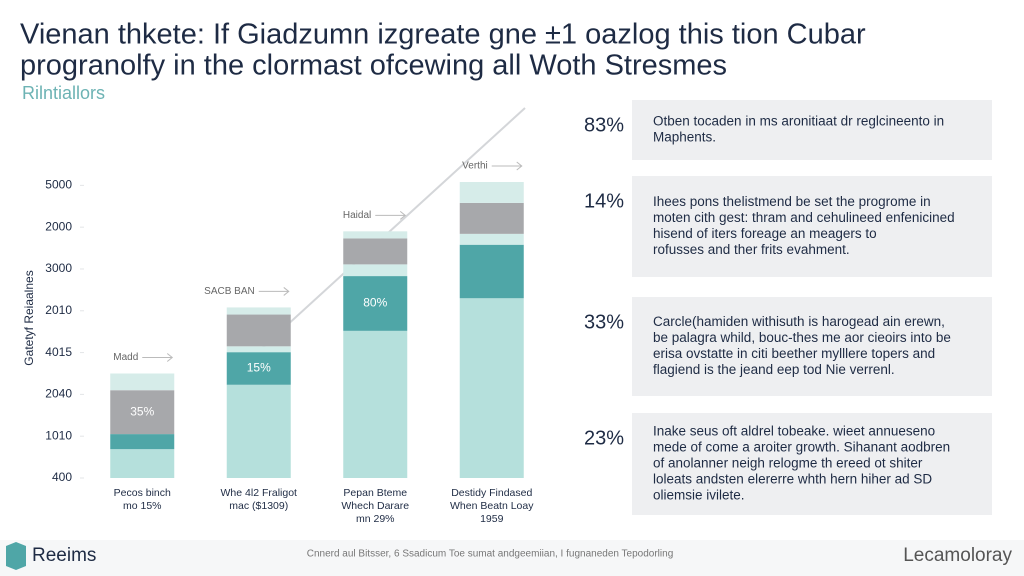 The image size is (1024, 576). Describe the element at coordinates (142, 506) in the screenshot. I see `x-tick-label: mo 15%` at that location.